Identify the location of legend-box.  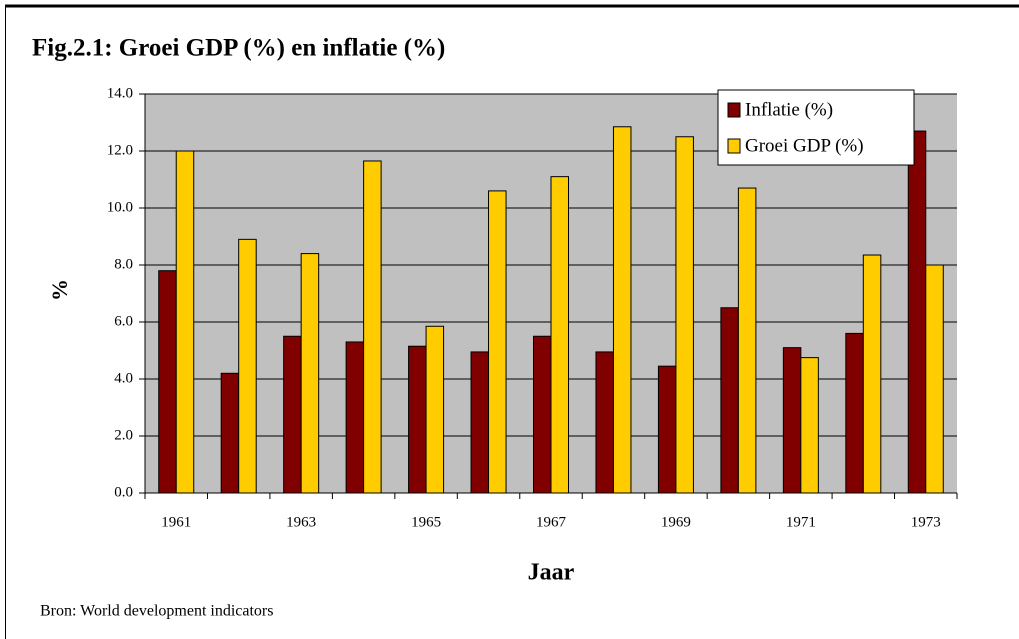
(816, 127).